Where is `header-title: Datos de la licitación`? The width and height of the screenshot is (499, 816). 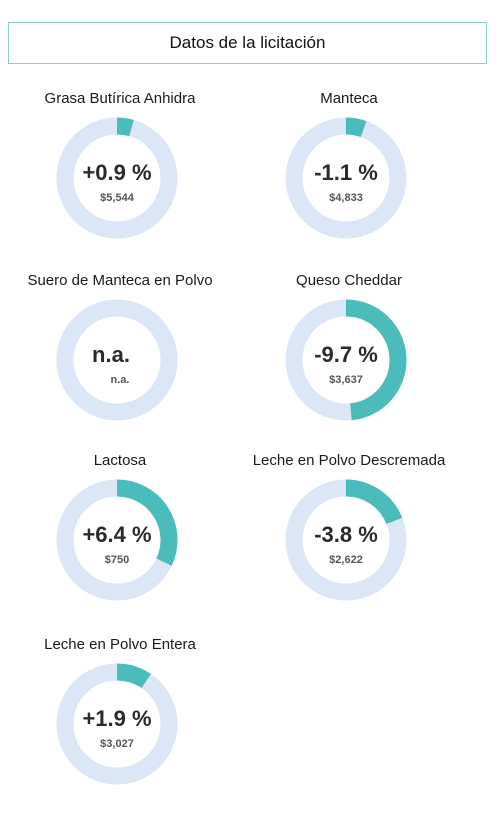
header-title: Datos de la licitación is located at coordinates (247, 42).